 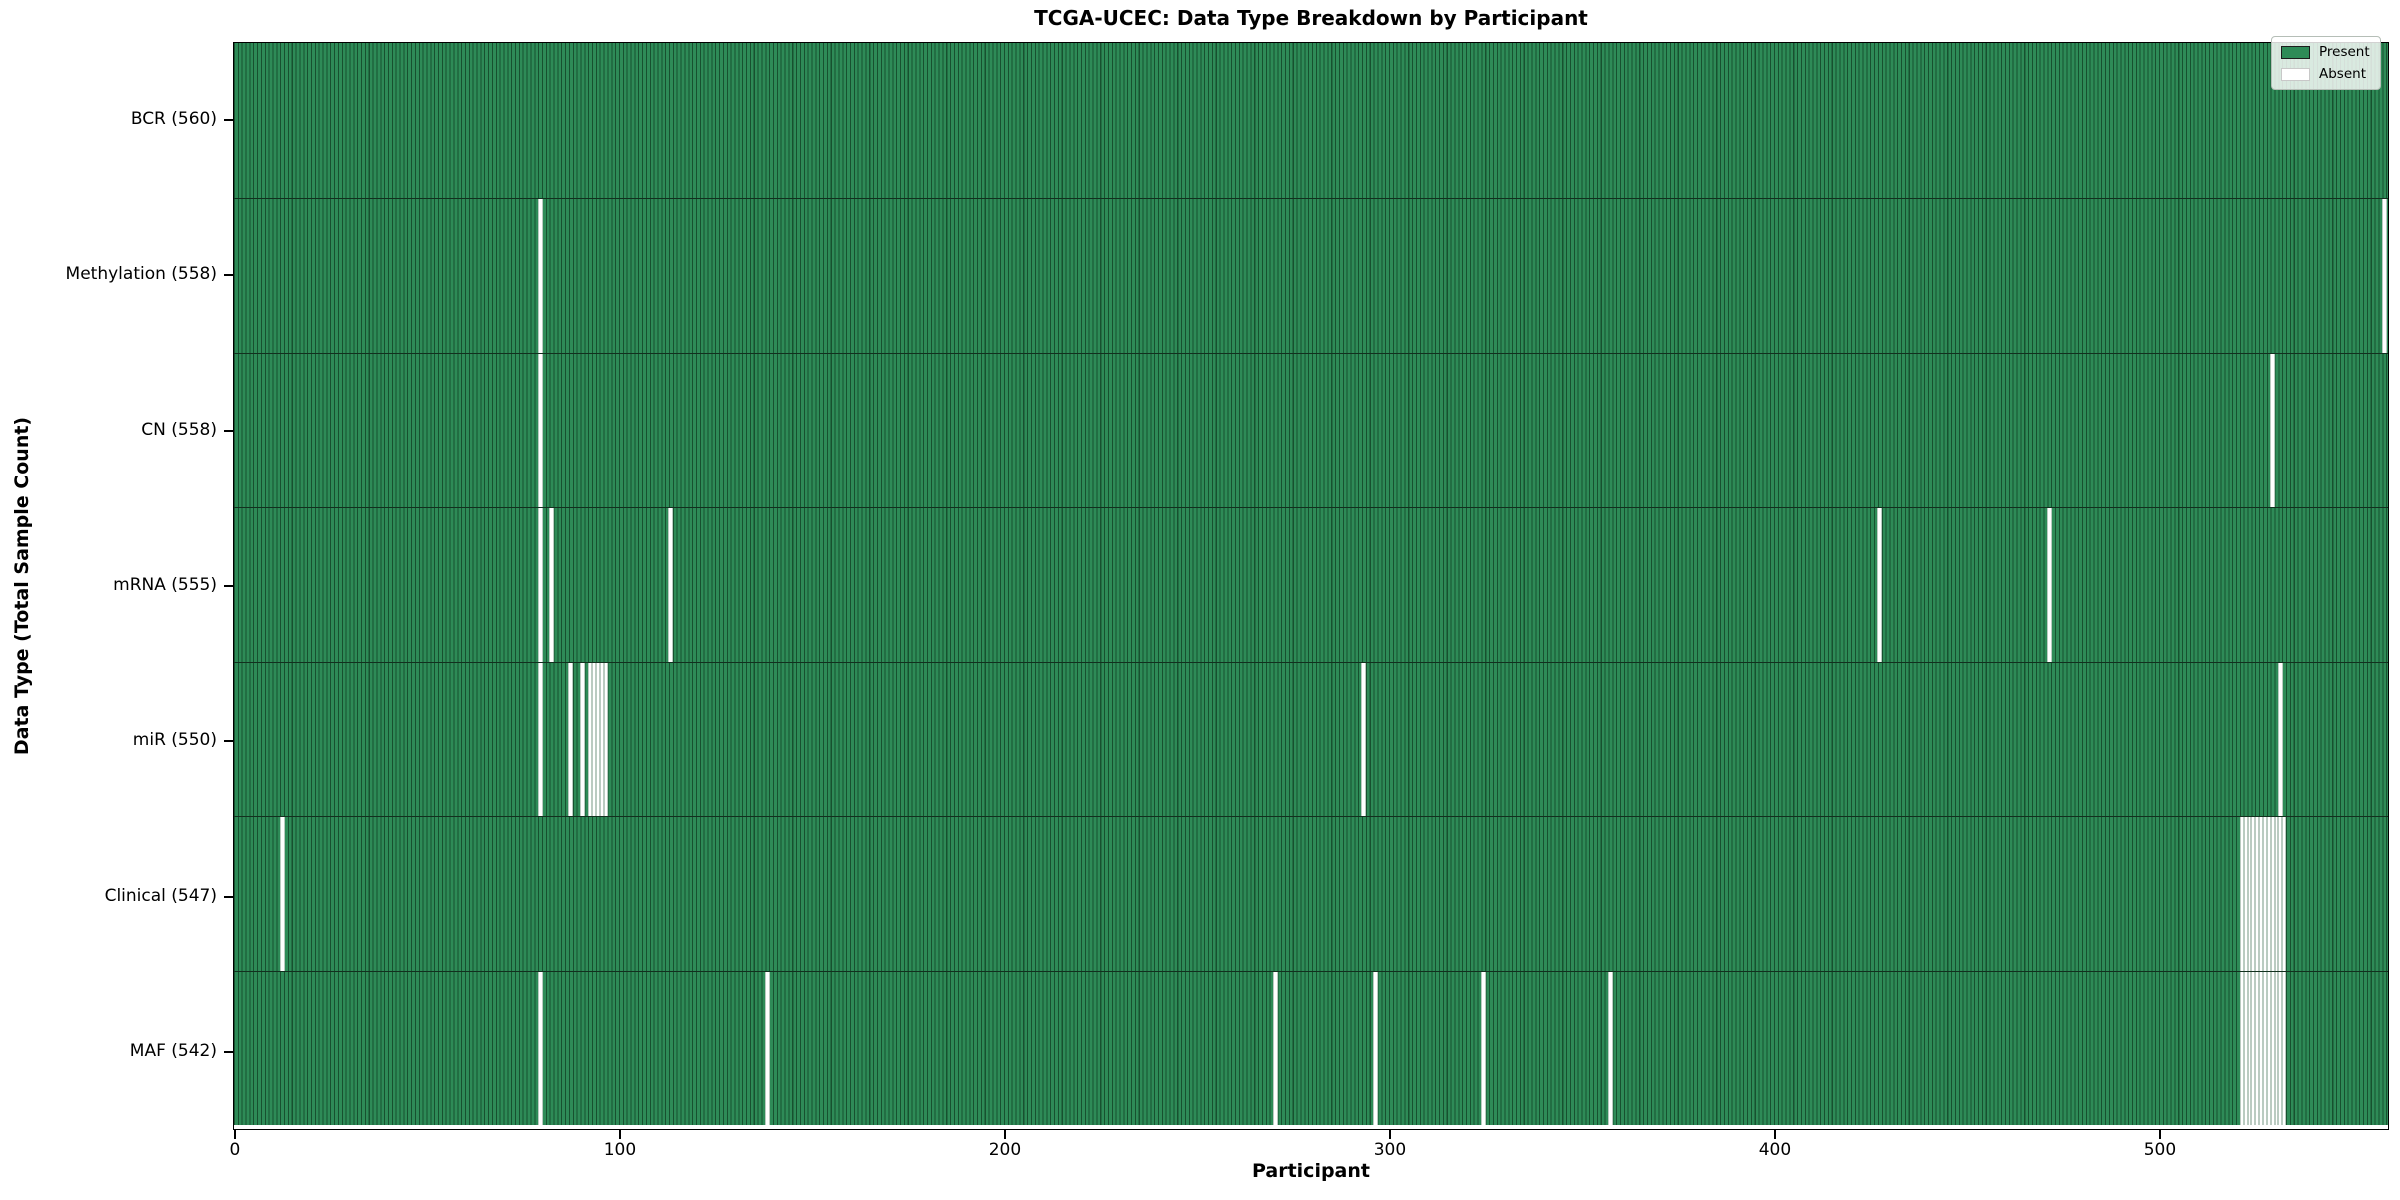 What do you see at coordinates (2342, 74) in the screenshot?
I see `legend-absent-label: Absent` at bounding box center [2342, 74].